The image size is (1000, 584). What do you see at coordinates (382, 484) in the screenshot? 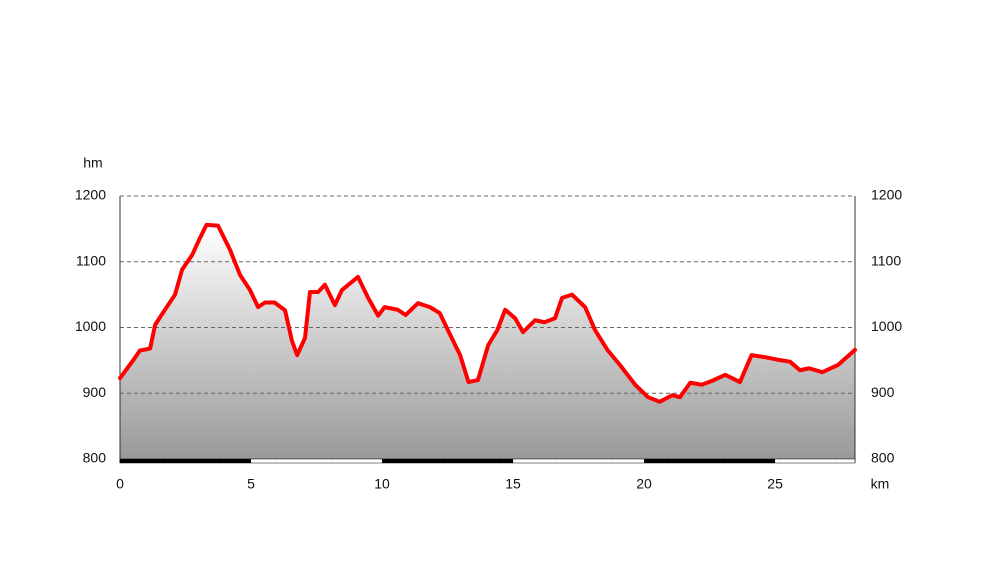
I see `x-tick-label: 10` at bounding box center [382, 484].